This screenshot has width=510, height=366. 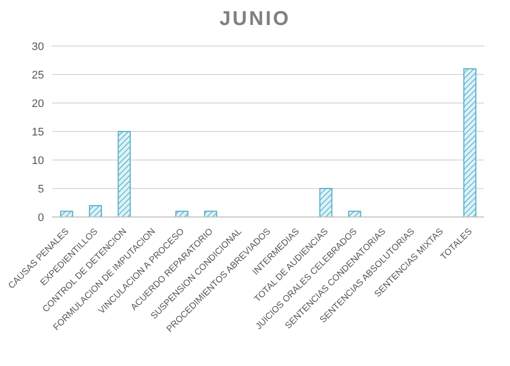 What do you see at coordinates (38, 160) in the screenshot?
I see `y-tick-label: 10` at bounding box center [38, 160].